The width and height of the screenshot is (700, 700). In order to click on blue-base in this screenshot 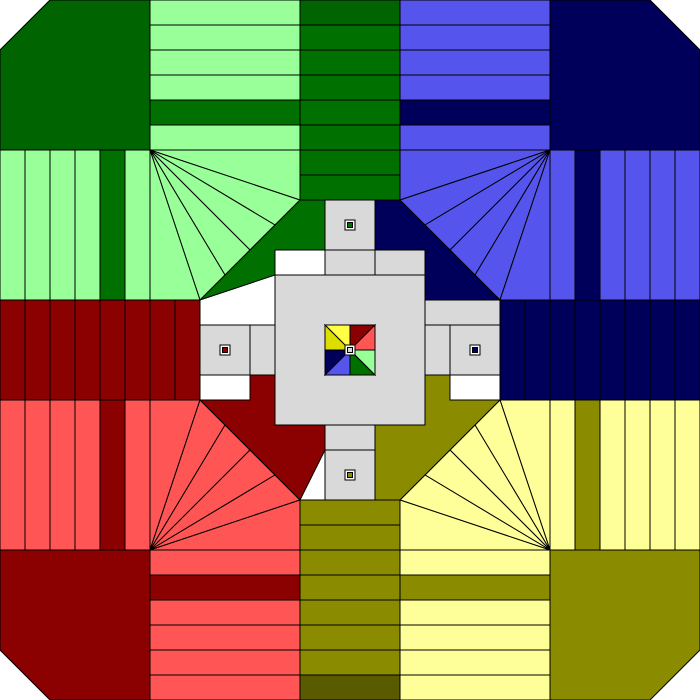, I will do `click(624, 75)`.